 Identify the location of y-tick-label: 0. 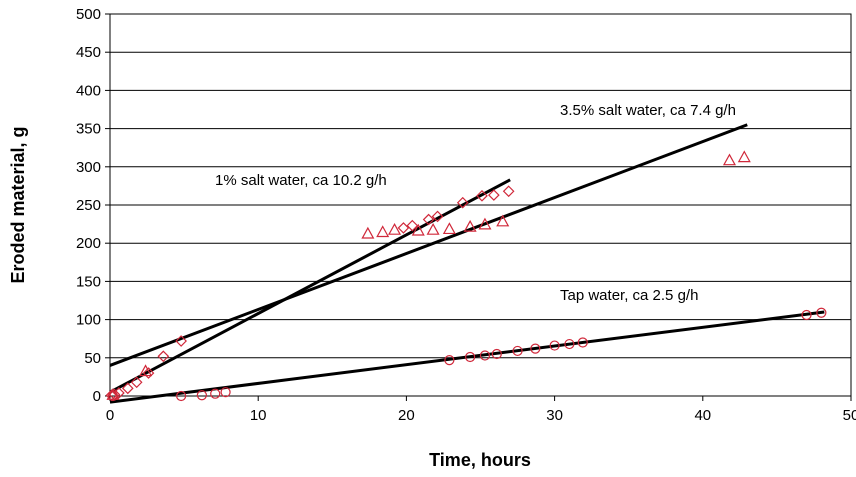
(97, 396).